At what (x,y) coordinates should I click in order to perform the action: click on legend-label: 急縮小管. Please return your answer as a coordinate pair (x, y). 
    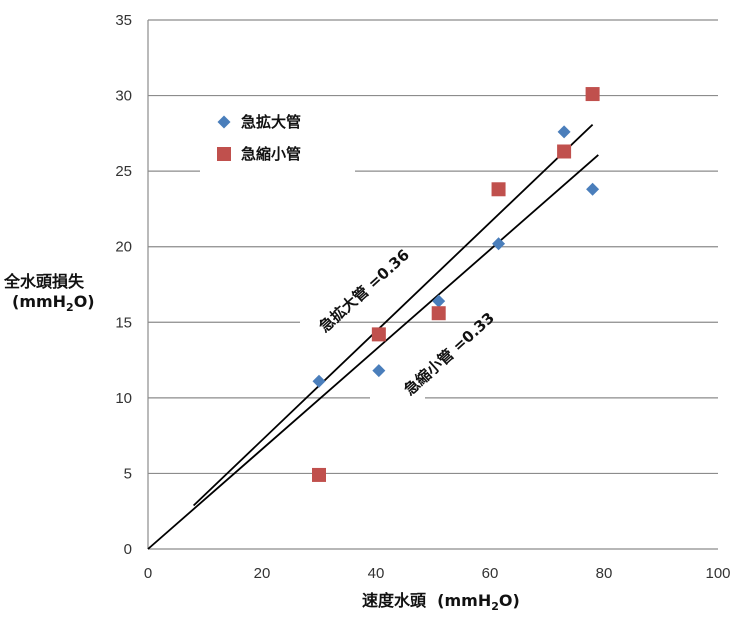
    Looking at the image, I should click on (271, 154).